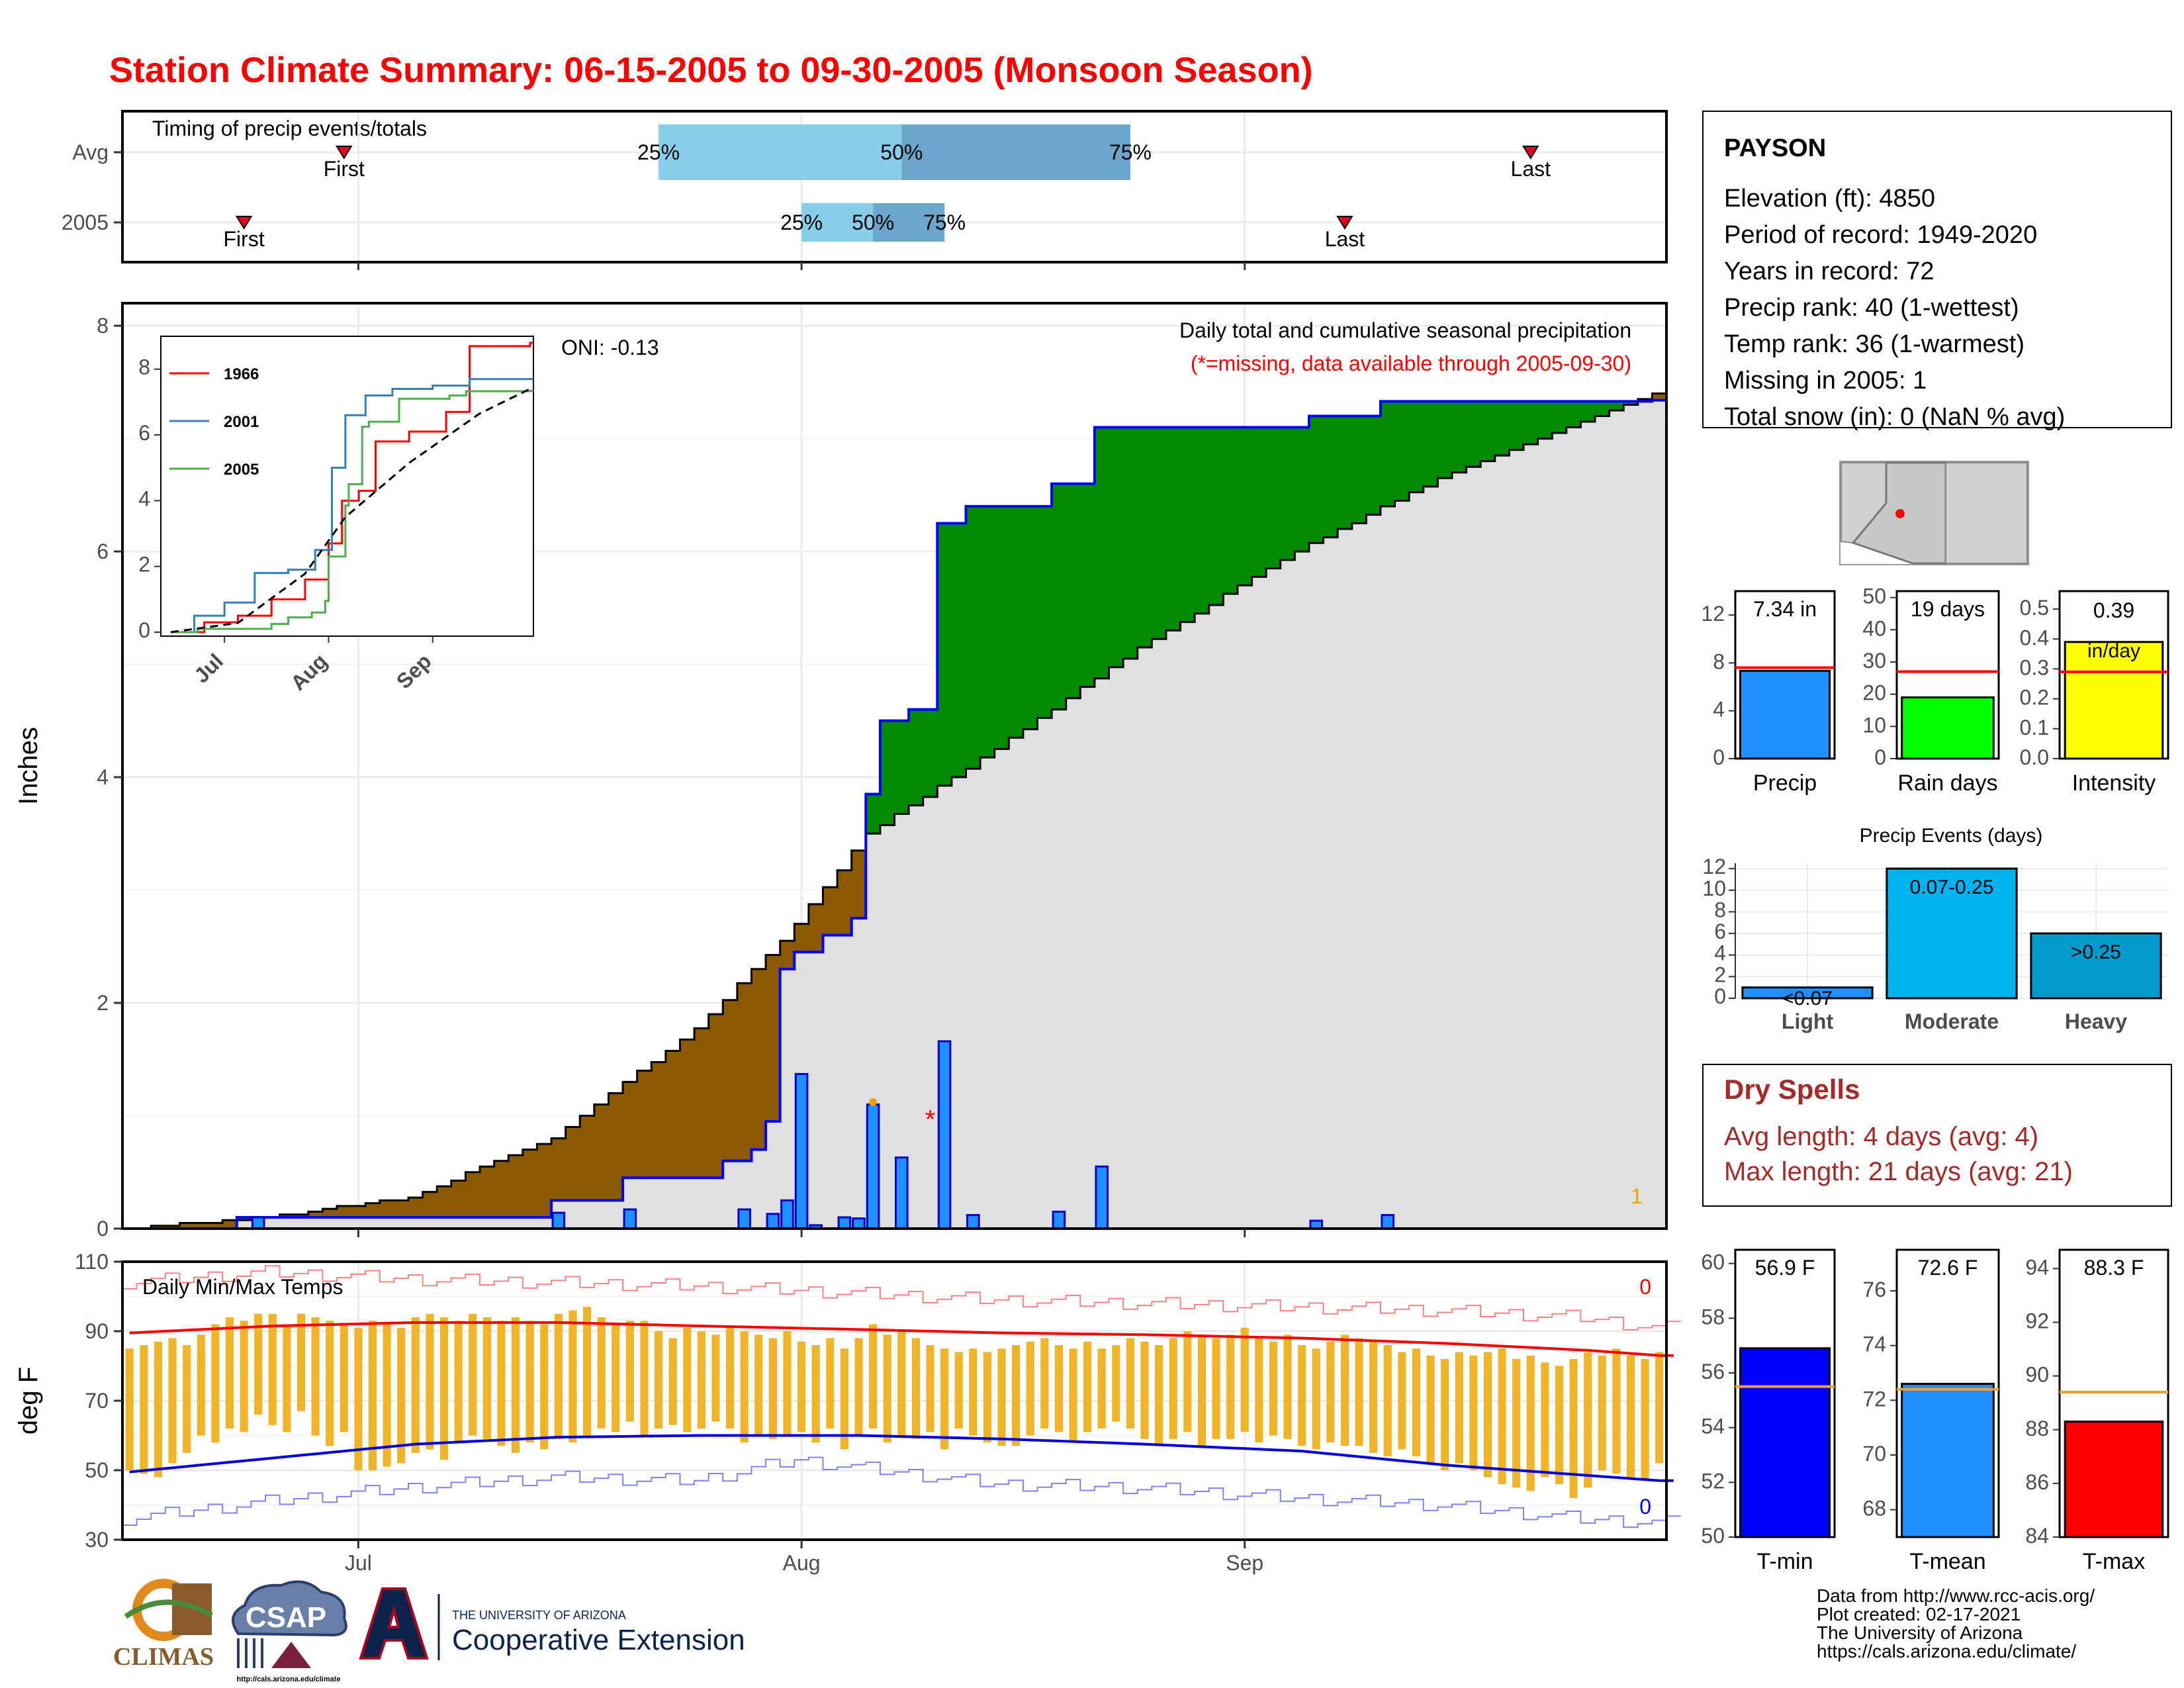  Describe the element at coordinates (873, 1102) in the screenshot. I see `event-dot-marker` at that location.